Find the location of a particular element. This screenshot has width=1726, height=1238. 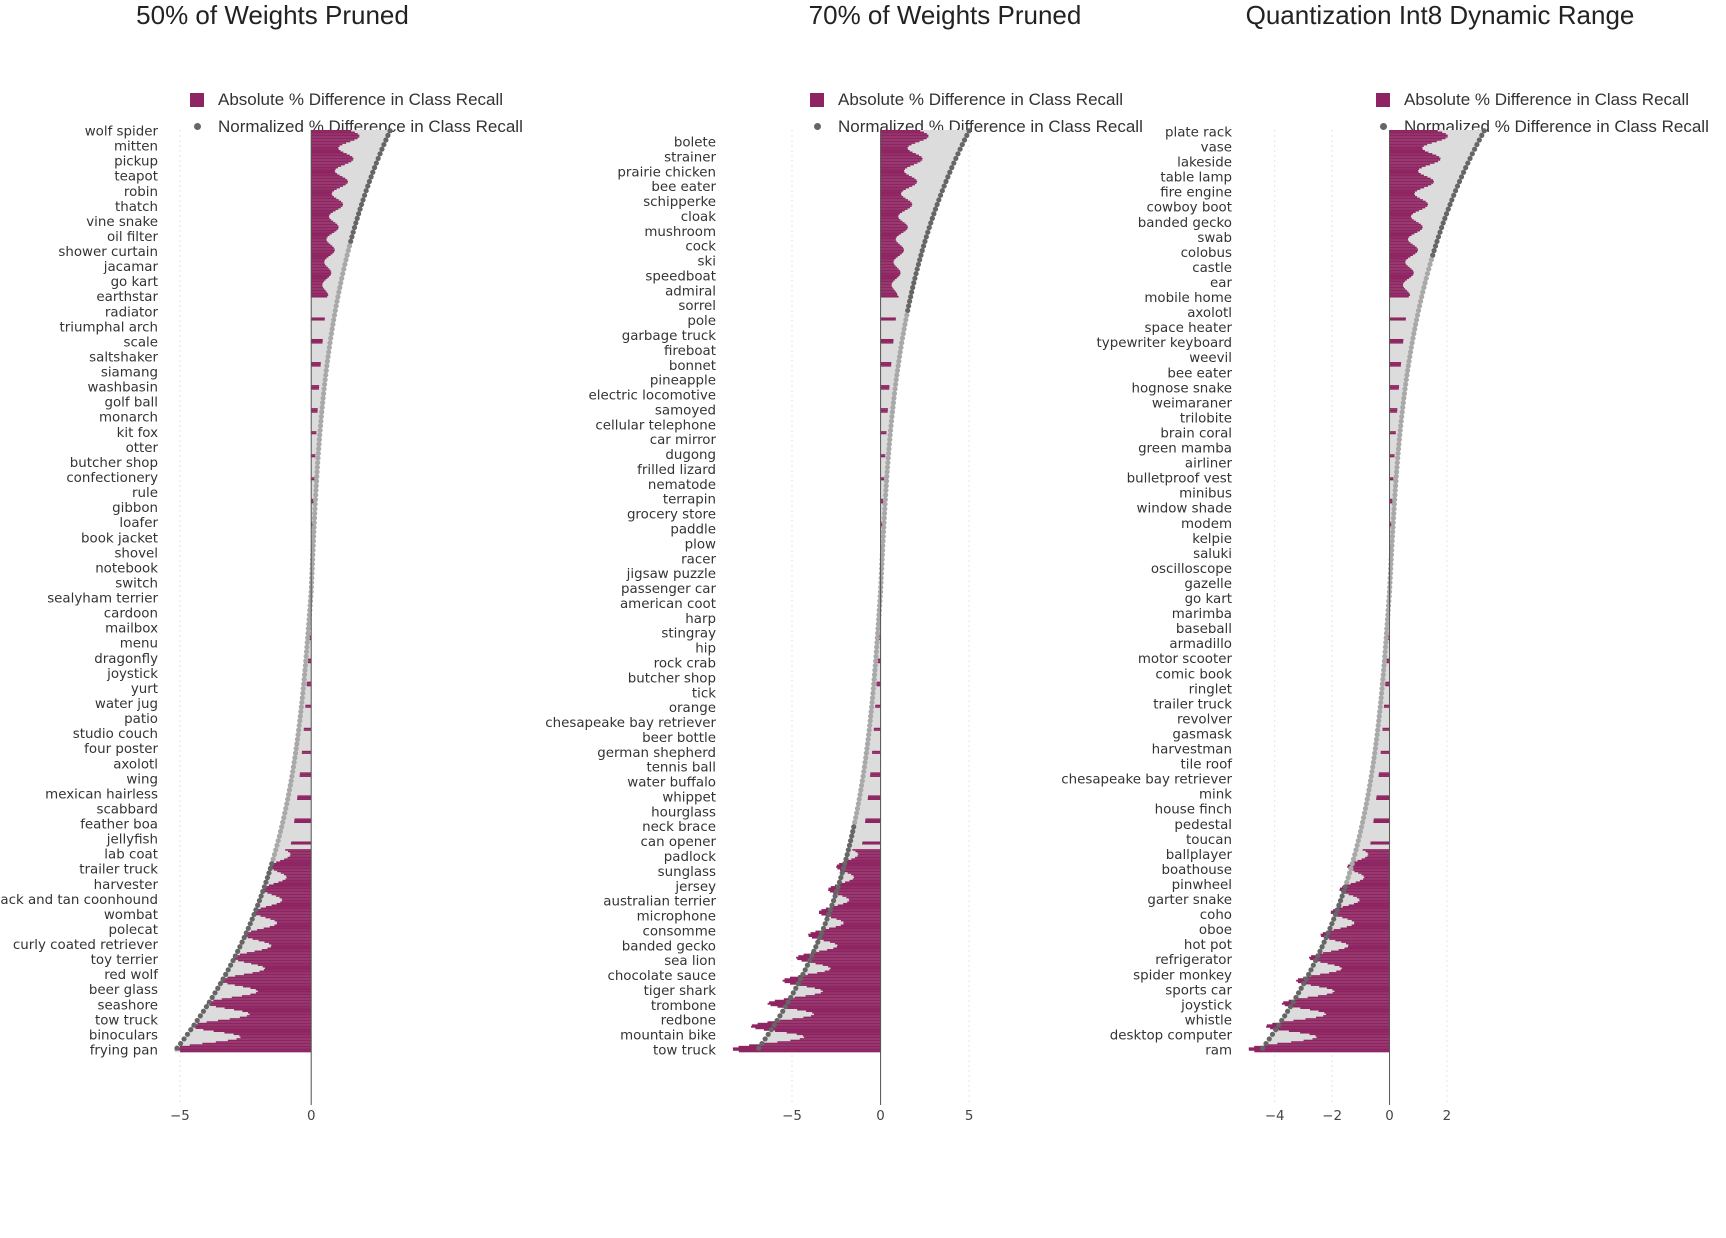

category-label: toy terrier is located at coordinates (125, 960).